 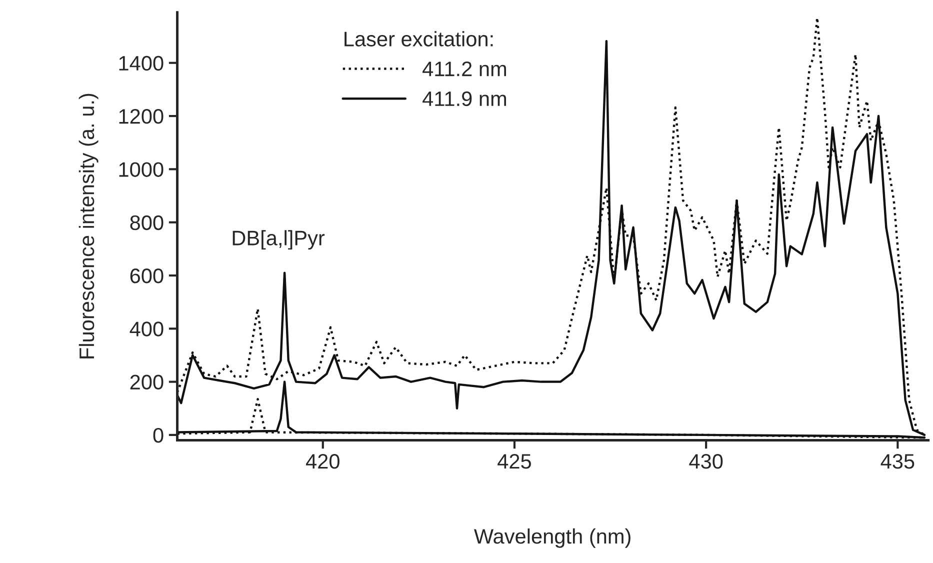 I want to click on legend-label: 411.2 nm, so click(x=464, y=69).